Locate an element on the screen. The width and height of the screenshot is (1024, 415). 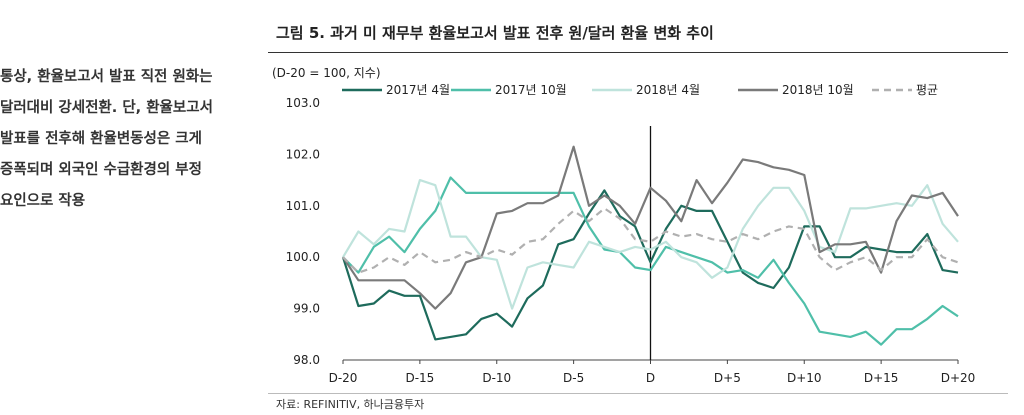
chart-legend: 2017년 4월 2017년 10월 2018년 4월 2018년 10월 평균 is located at coordinates (640, 90).